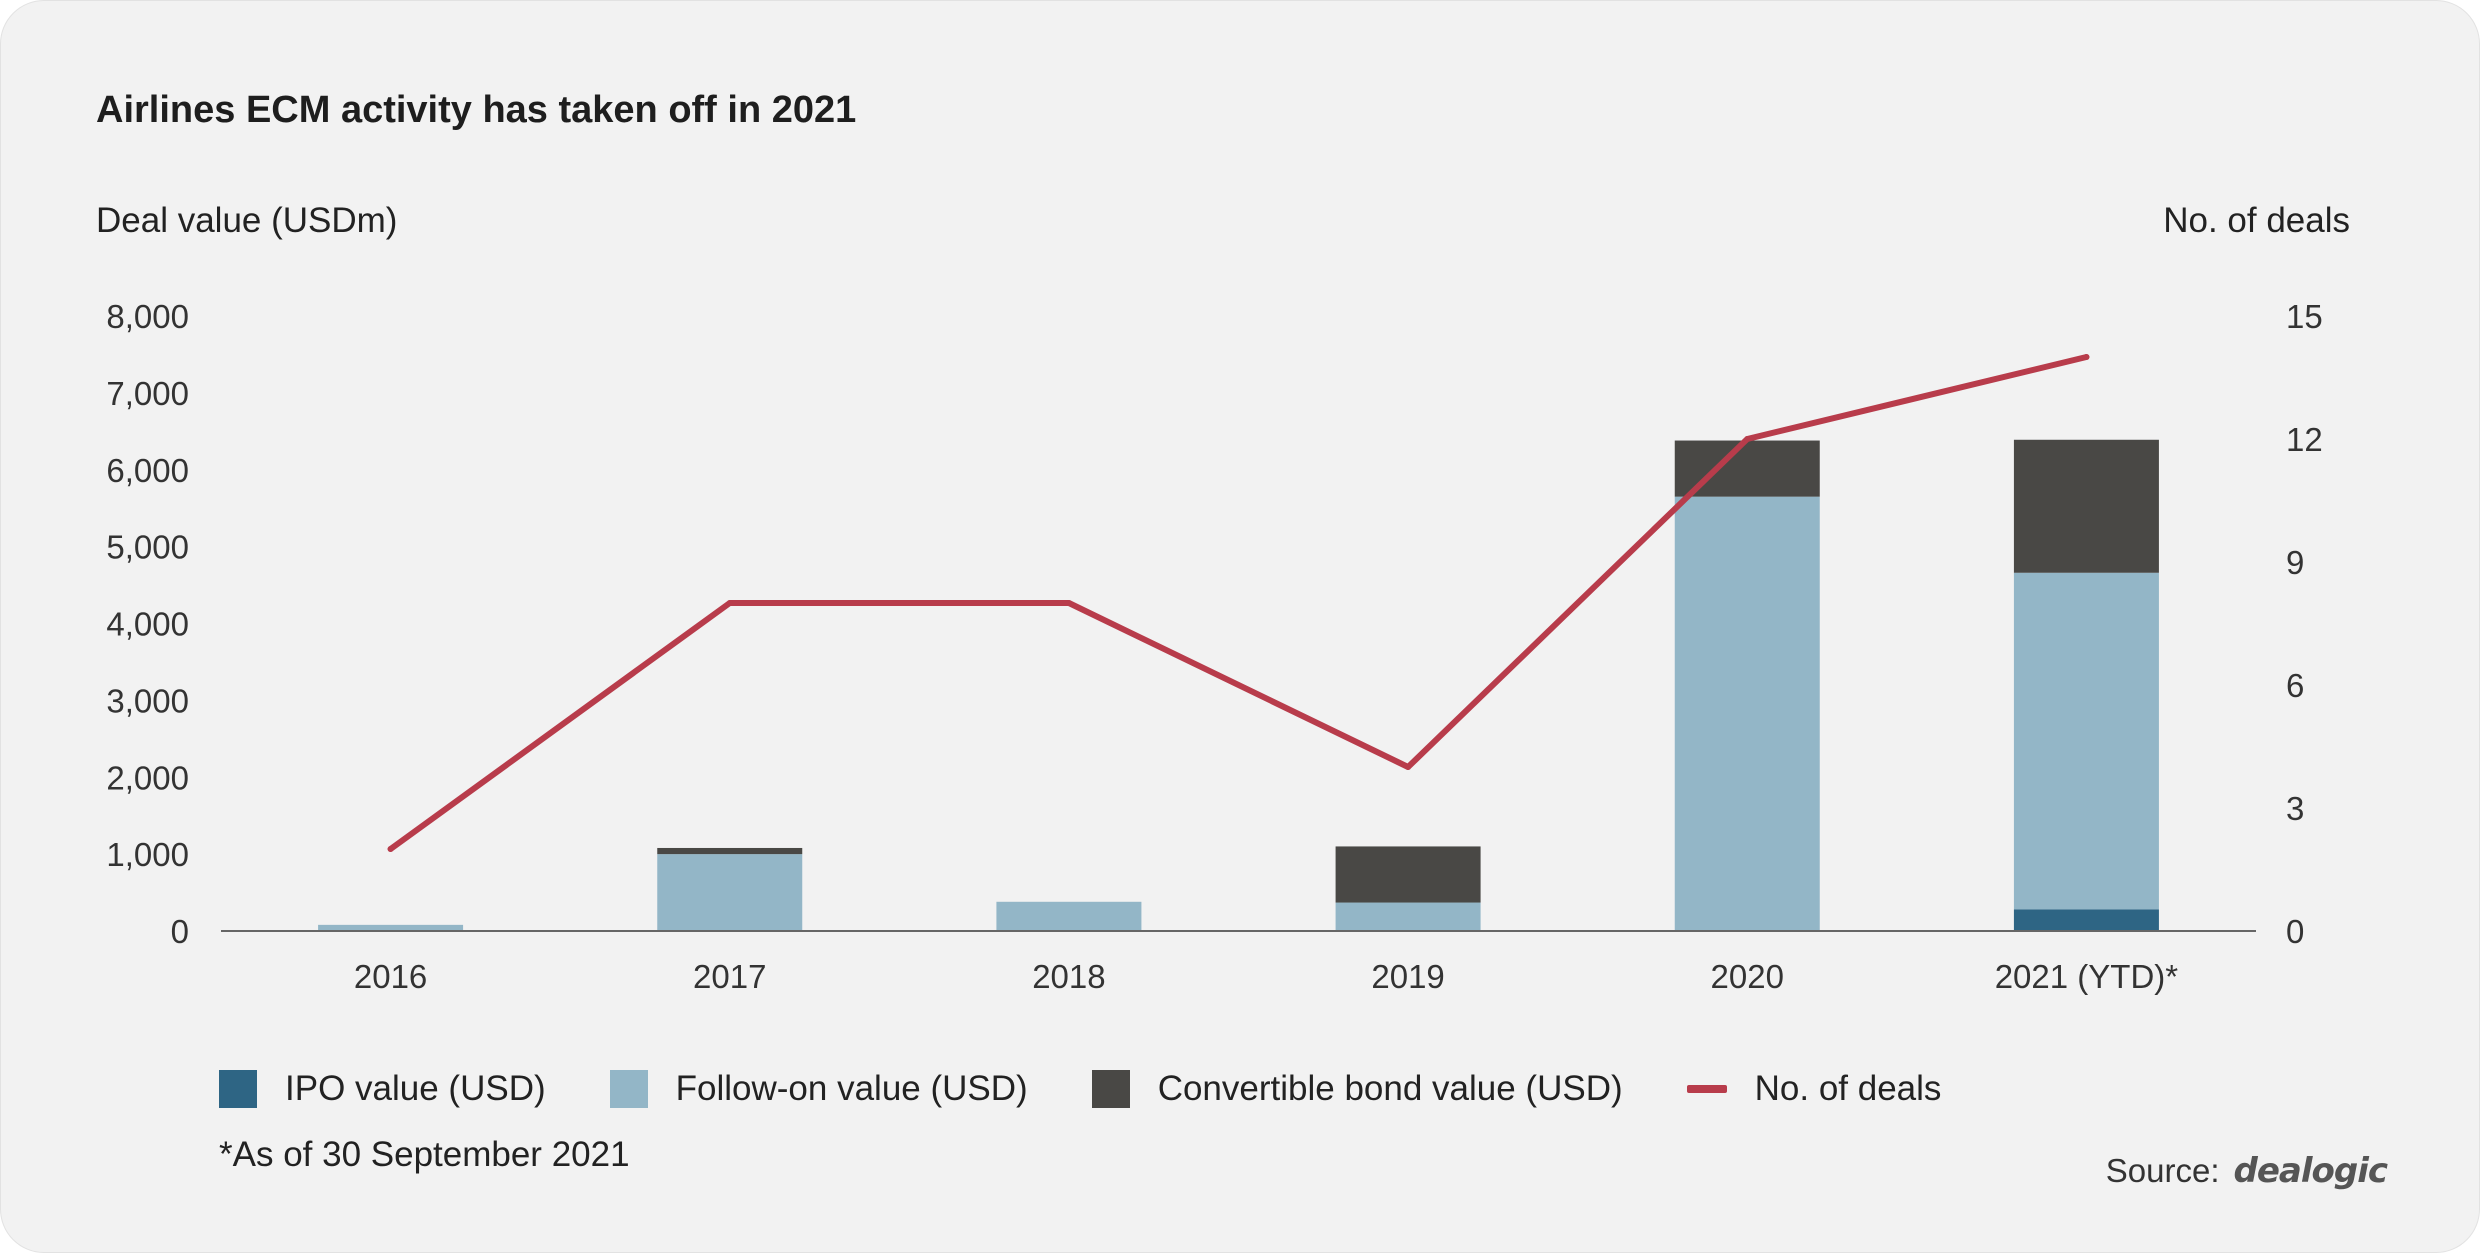 This screenshot has height=1254, width=2480. Describe the element at coordinates (238, 1089) in the screenshot. I see `legend-swatch-ipo` at that location.